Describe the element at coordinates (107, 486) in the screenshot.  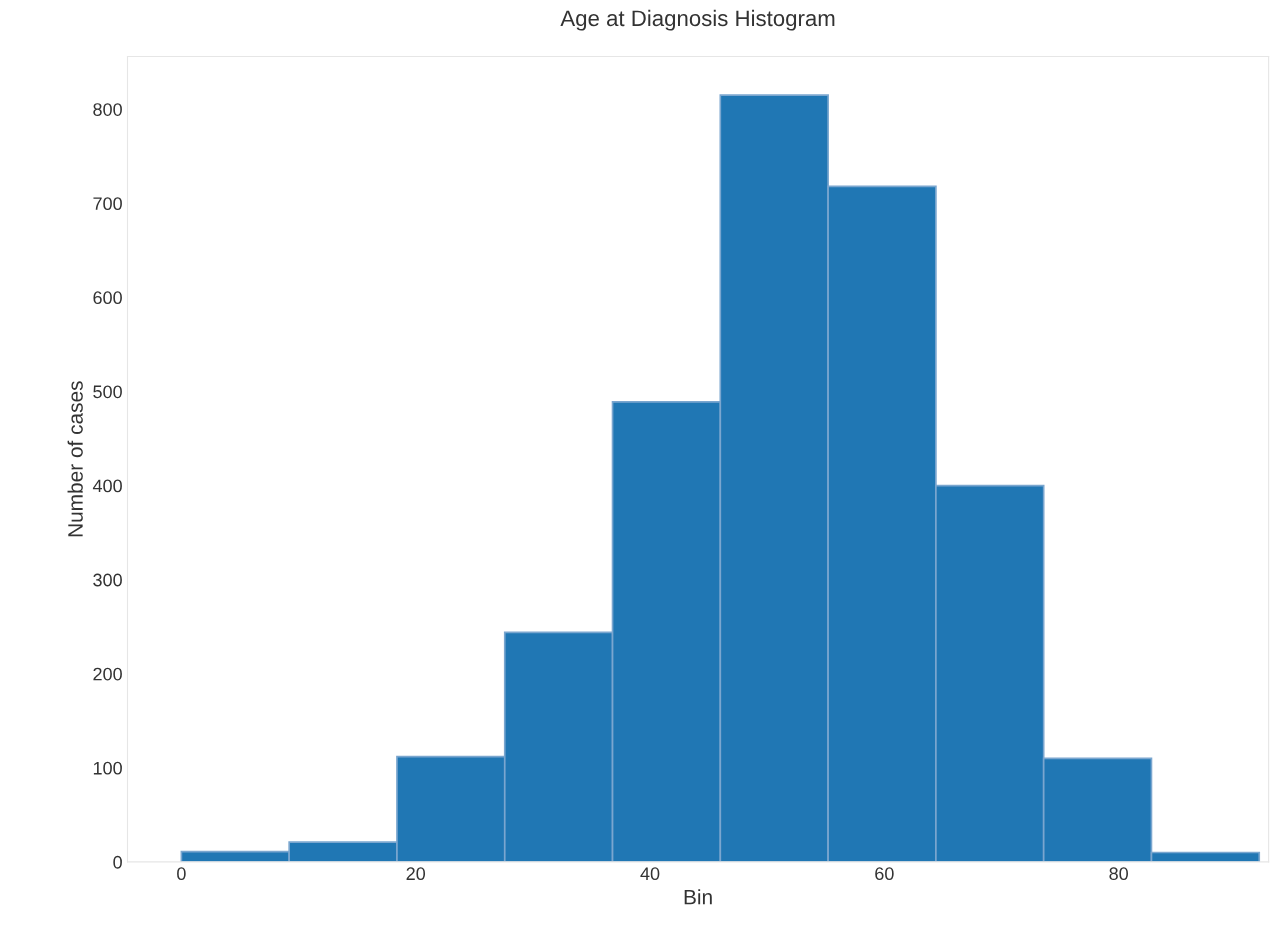
I see `y-tick-label: 400` at that location.